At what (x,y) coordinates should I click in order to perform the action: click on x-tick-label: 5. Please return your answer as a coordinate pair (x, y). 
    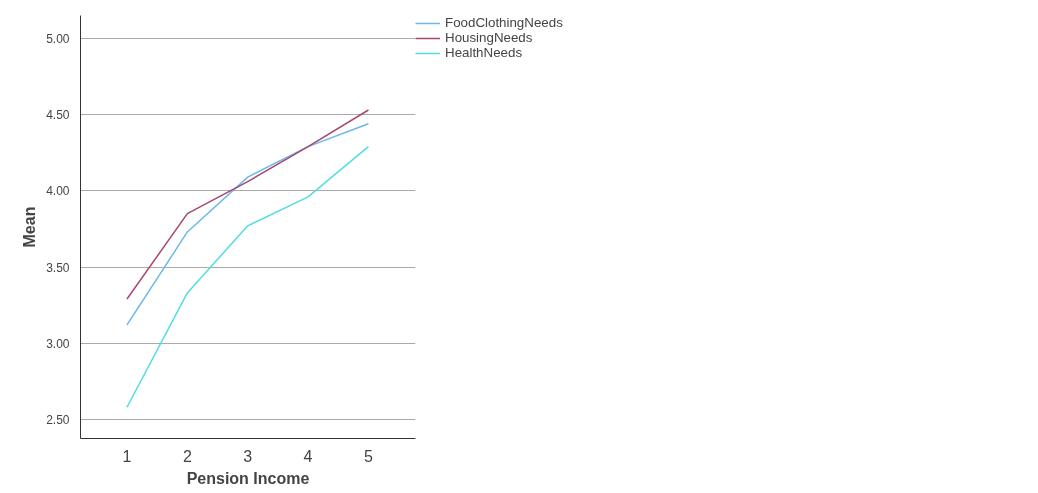
    Looking at the image, I should click on (368, 456).